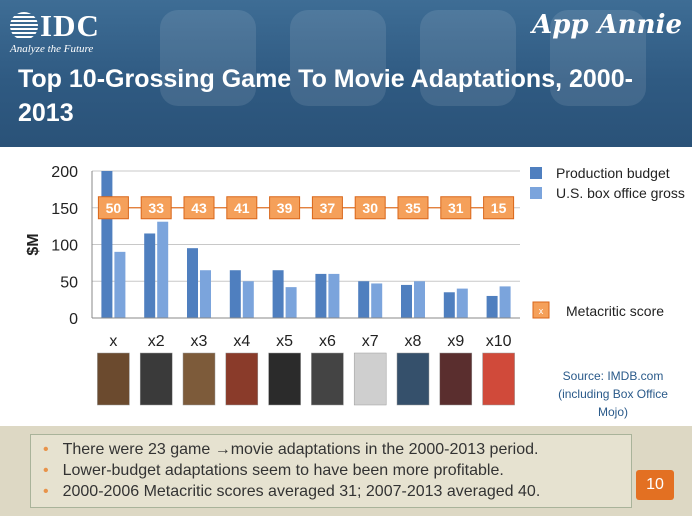 This screenshot has height=516, width=692. What do you see at coordinates (455, 341) in the screenshot?
I see `x-tick-label: x9` at bounding box center [455, 341].